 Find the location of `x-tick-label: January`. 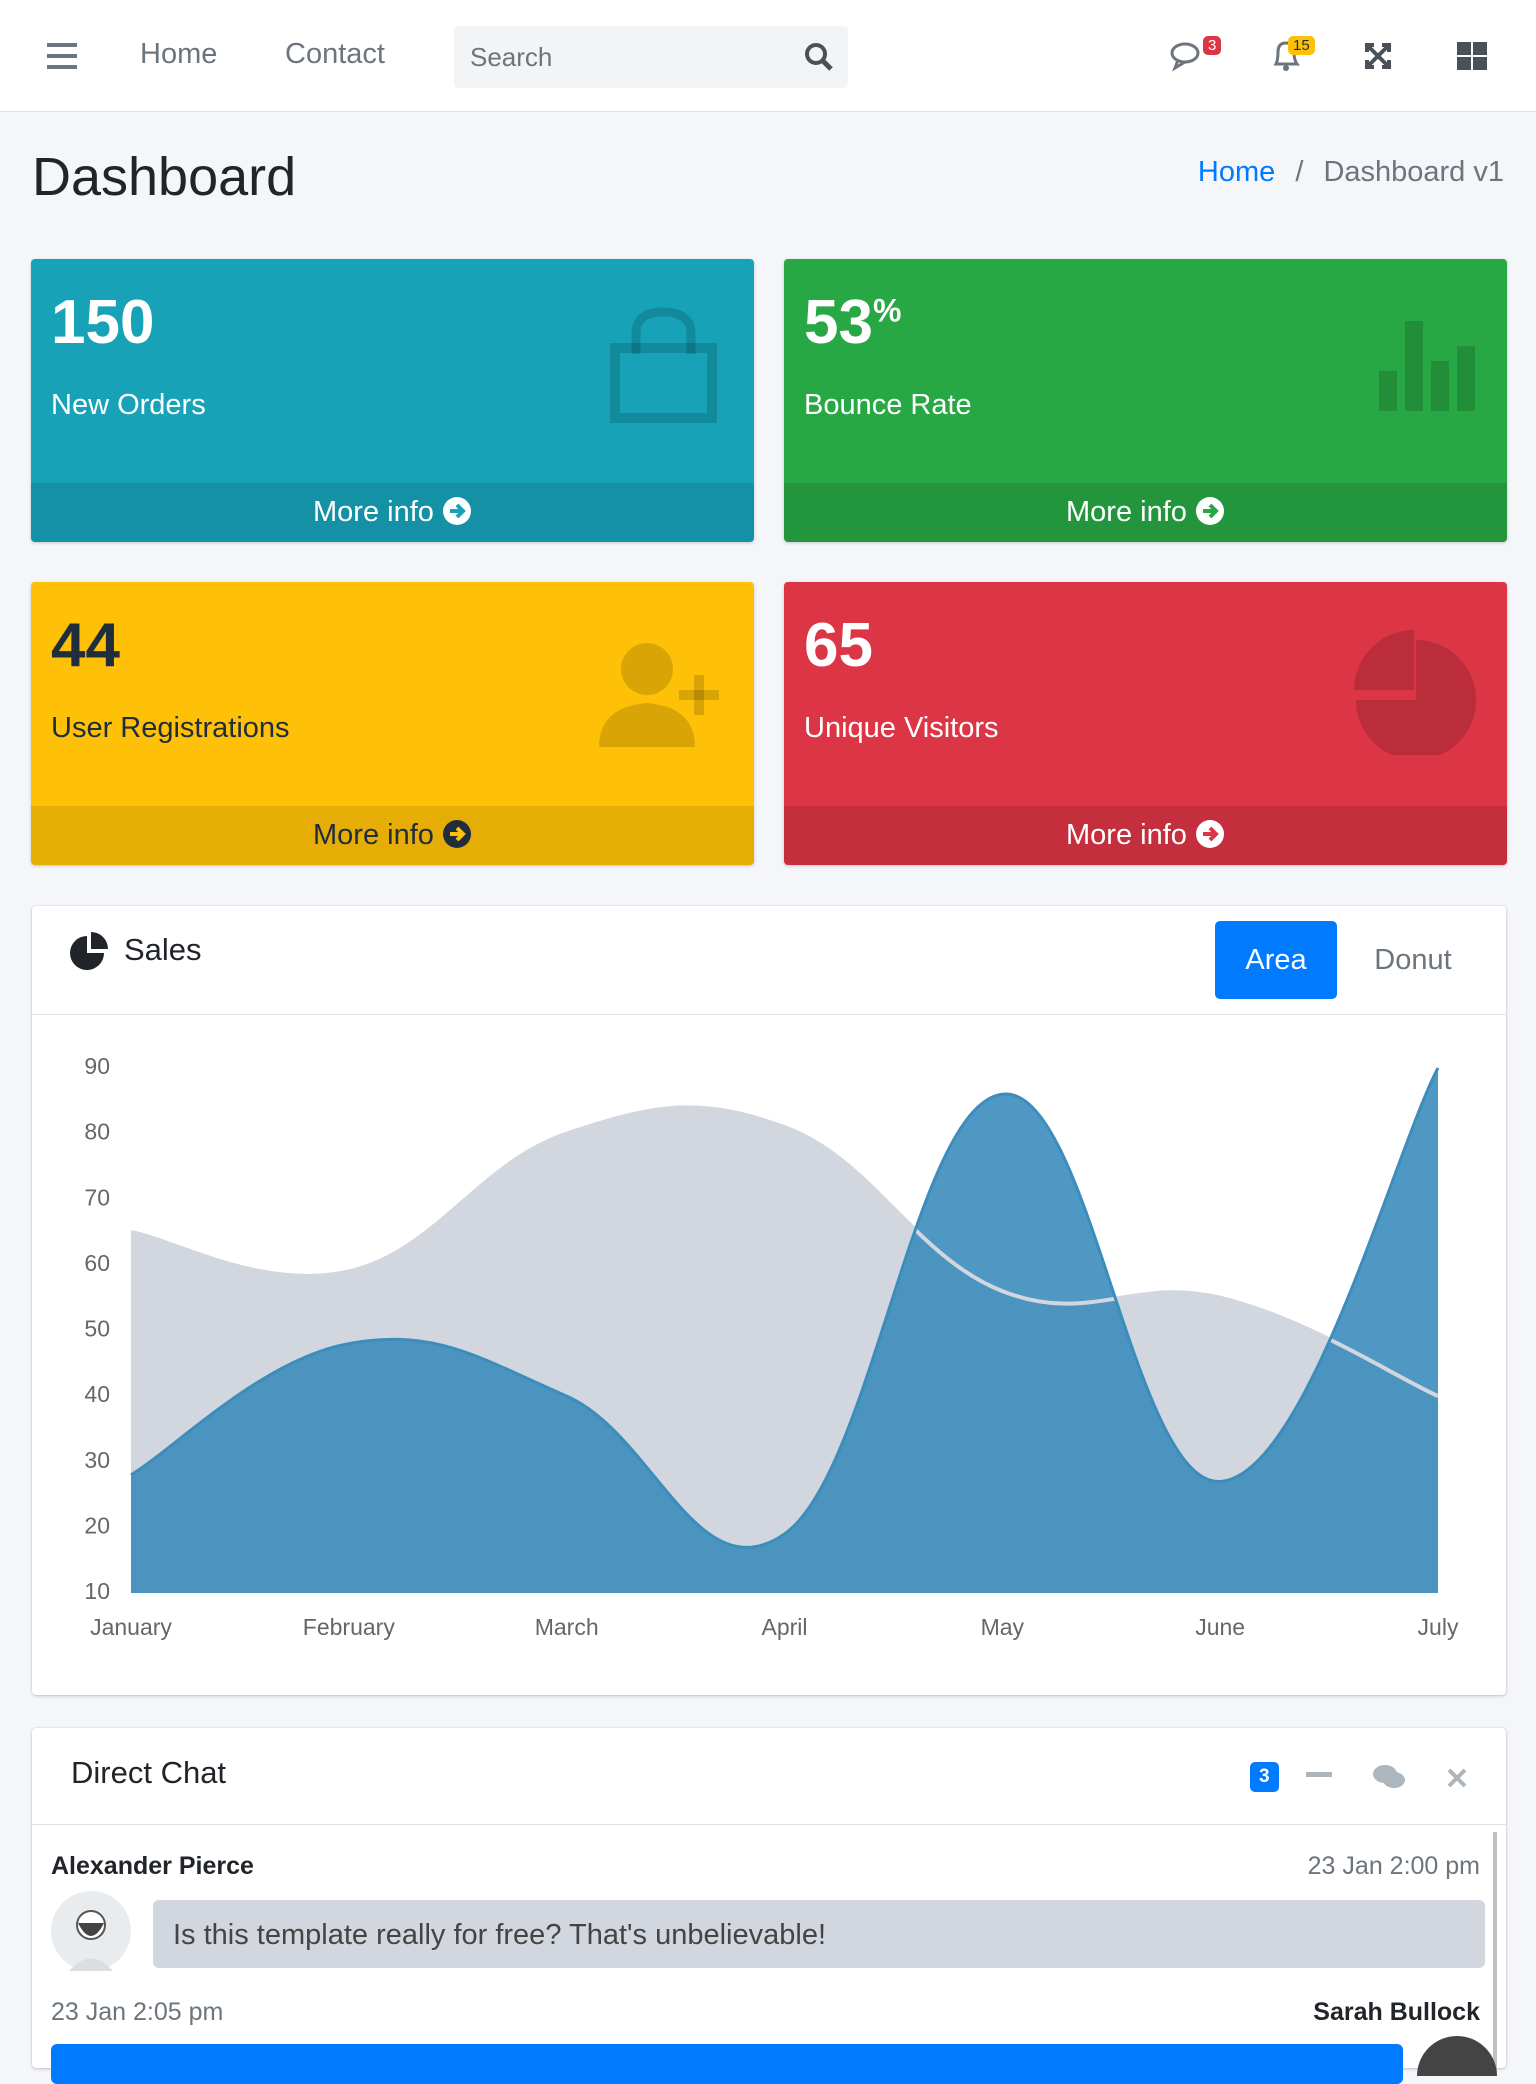

x-tick-label: January is located at coordinates (131, 1627).